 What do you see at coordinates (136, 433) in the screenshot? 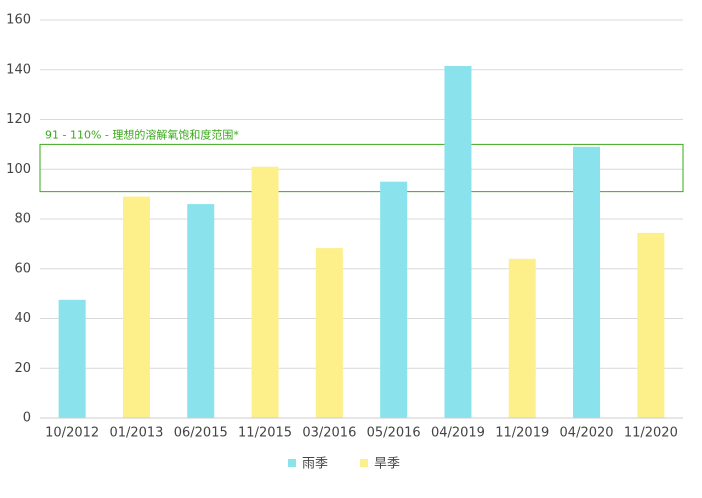
I see `x-tick-label: 01/2013` at bounding box center [136, 433].